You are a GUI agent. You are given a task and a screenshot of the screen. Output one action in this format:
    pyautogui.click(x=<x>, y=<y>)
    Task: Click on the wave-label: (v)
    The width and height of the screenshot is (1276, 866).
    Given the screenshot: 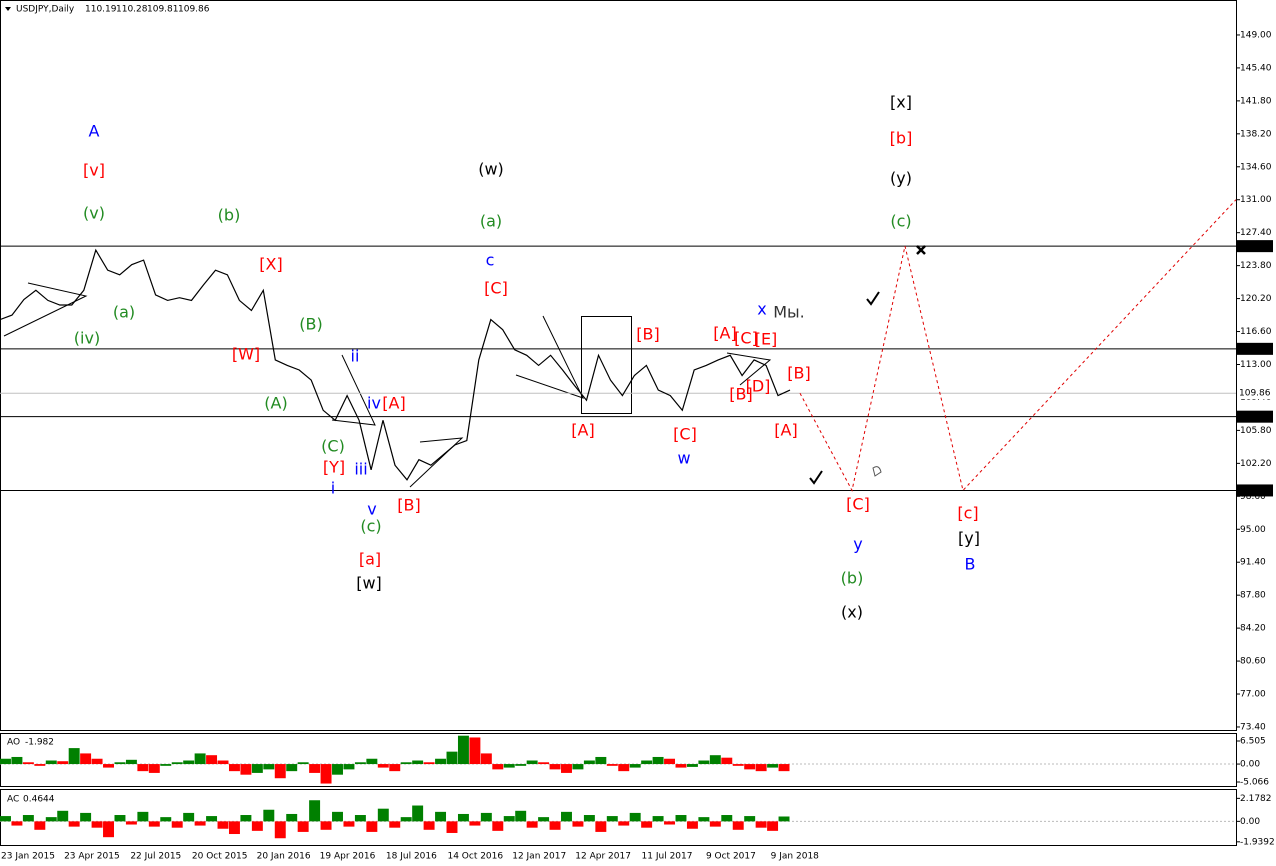 What is the action you would take?
    pyautogui.click(x=94, y=213)
    